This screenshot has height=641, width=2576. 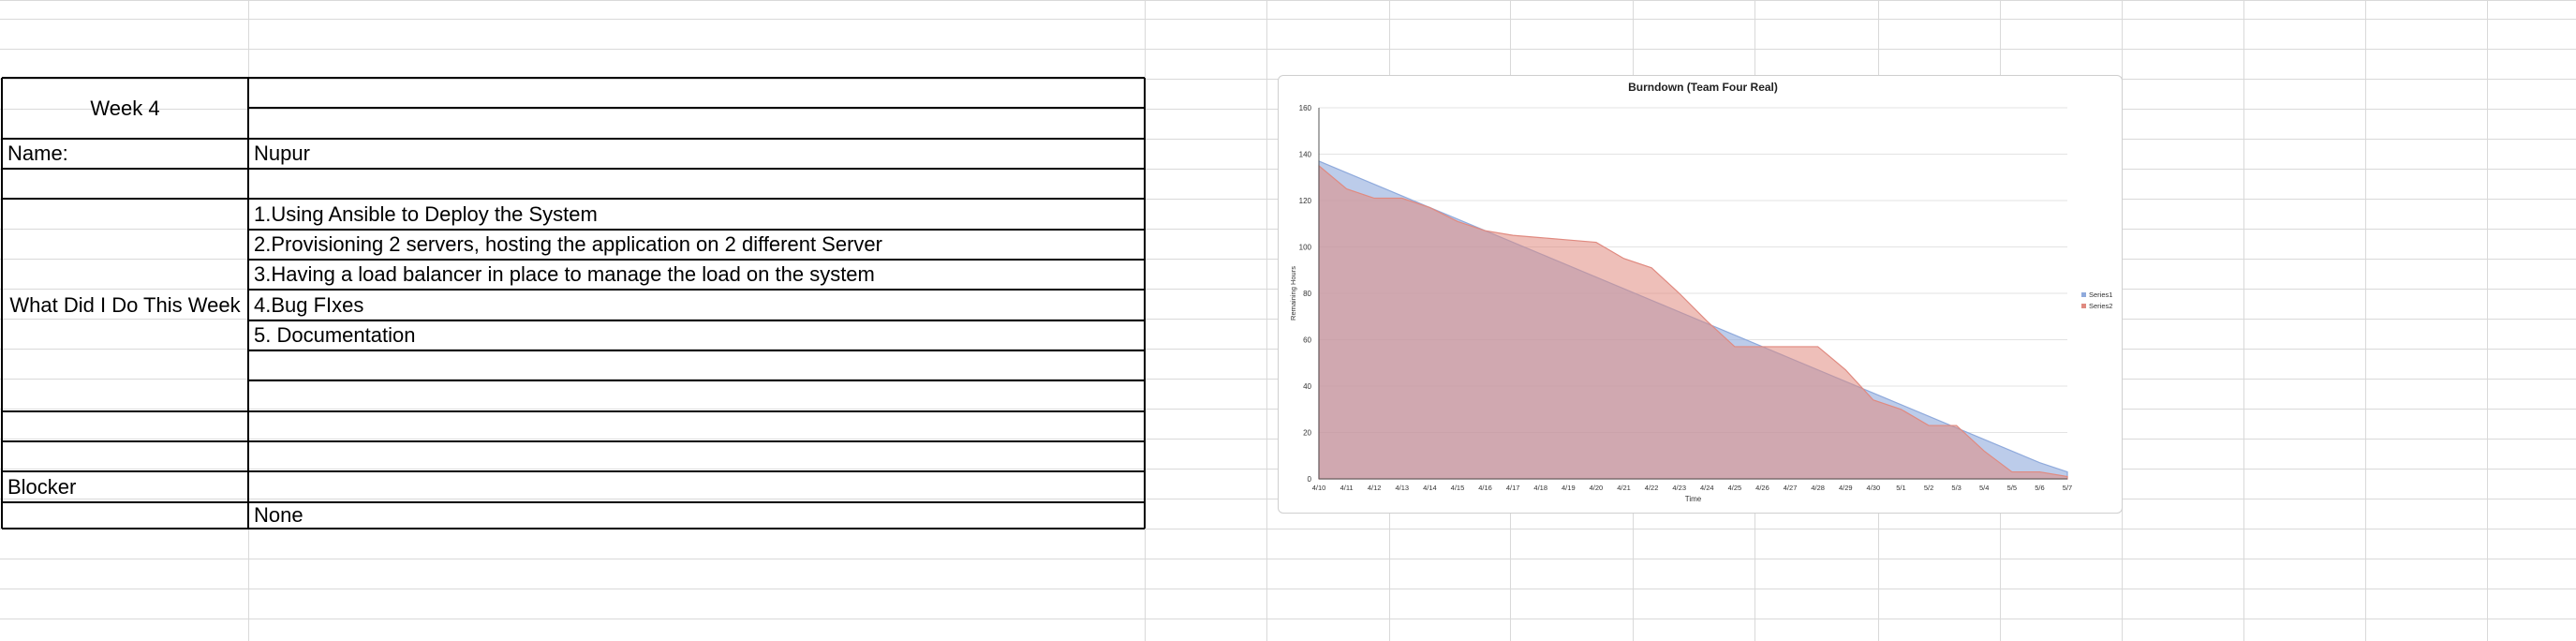 What do you see at coordinates (1293, 293) in the screenshot?
I see `y-axis-label: Remaining Hours` at bounding box center [1293, 293].